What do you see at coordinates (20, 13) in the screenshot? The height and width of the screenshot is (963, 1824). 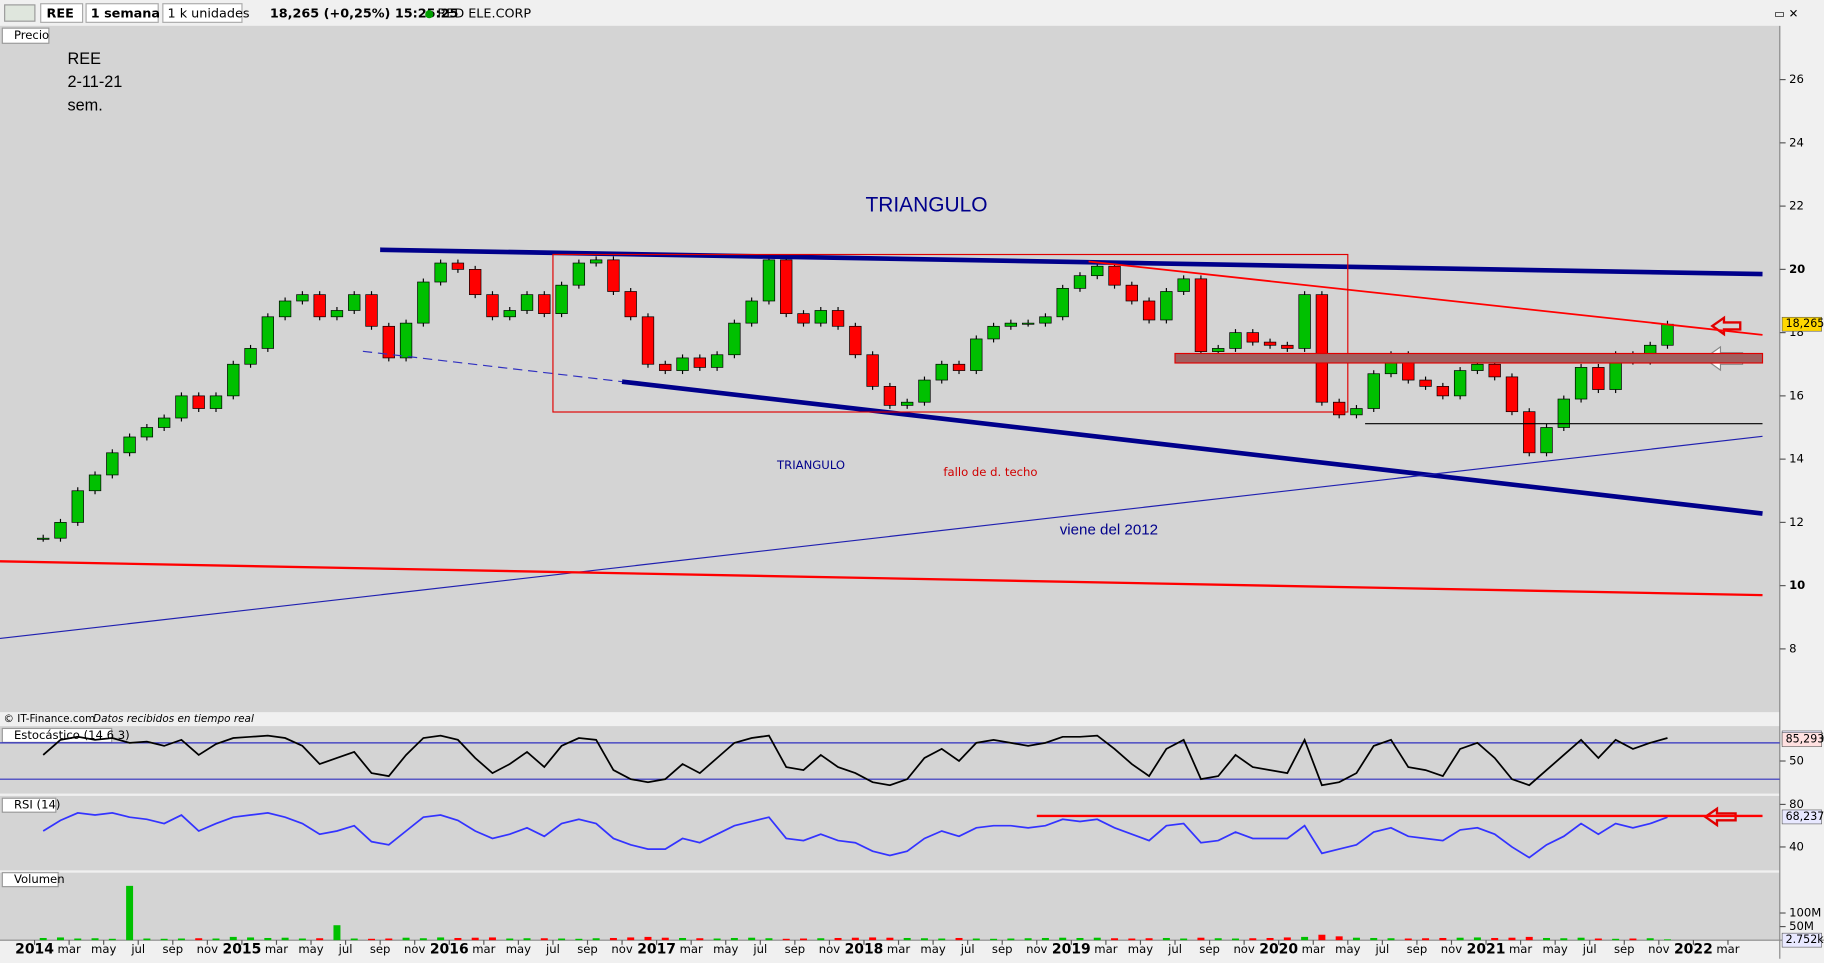 I see `chart-icon` at bounding box center [20, 13].